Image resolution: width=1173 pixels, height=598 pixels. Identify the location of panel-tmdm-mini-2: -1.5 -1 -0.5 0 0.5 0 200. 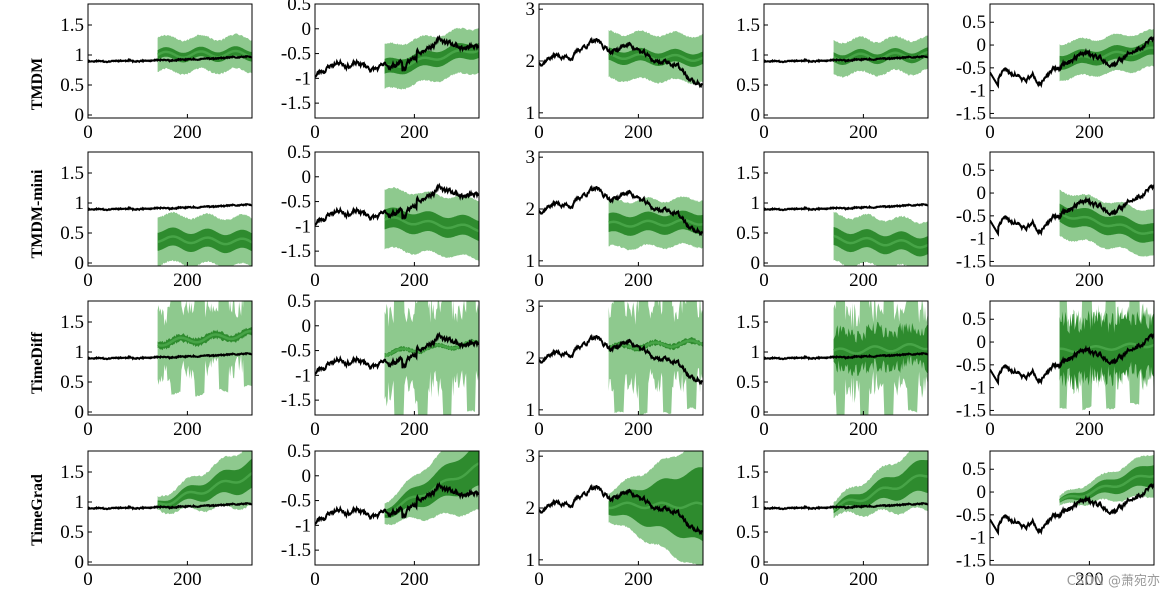
(380, 216).